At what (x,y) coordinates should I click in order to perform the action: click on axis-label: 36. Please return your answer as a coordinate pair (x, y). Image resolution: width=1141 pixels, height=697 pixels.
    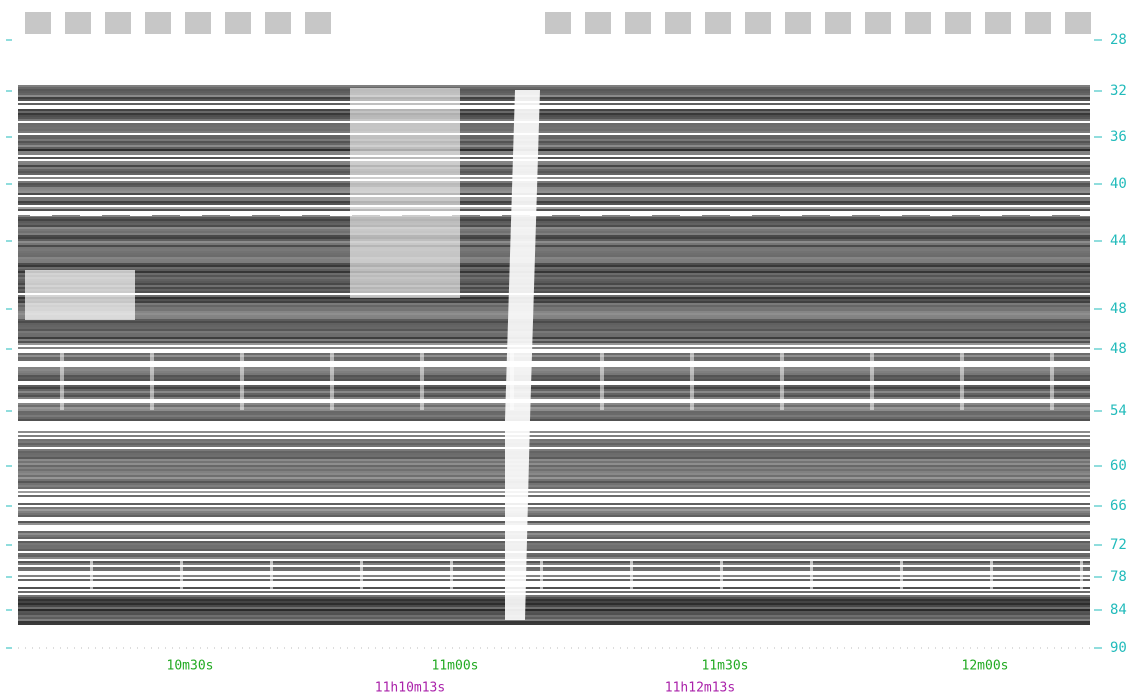
    Looking at the image, I should click on (1118, 137).